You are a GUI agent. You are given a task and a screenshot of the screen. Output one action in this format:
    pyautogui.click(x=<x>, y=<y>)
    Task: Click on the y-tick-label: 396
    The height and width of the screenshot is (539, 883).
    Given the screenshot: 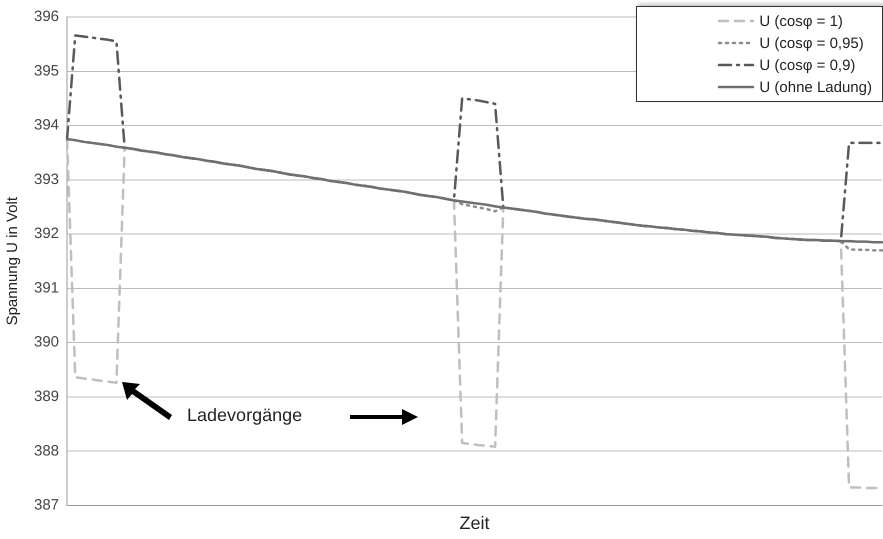 What is the action you would take?
    pyautogui.click(x=47, y=17)
    